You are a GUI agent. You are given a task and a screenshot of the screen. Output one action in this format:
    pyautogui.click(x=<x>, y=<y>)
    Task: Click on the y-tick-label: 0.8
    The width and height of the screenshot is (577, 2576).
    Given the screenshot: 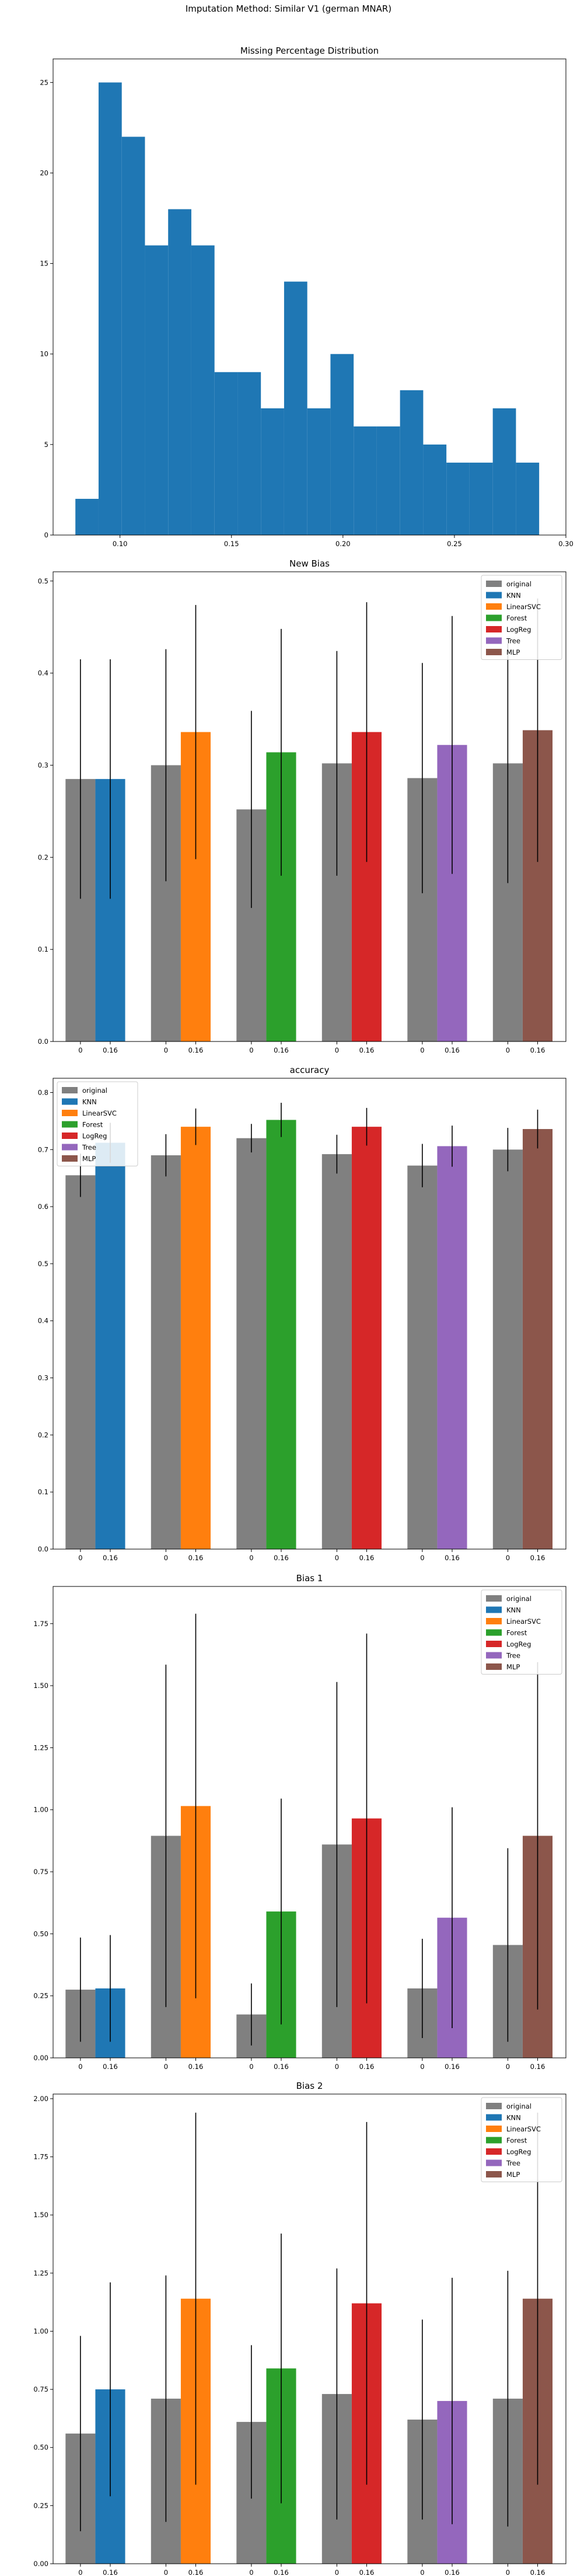 What is the action you would take?
    pyautogui.click(x=43, y=1092)
    